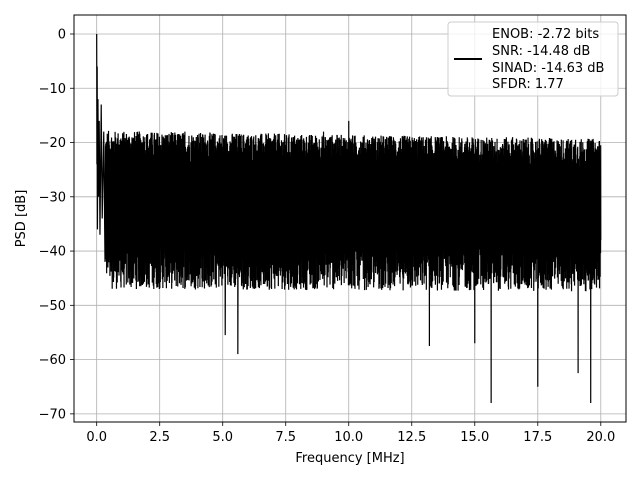 The height and width of the screenshot is (484, 640). I want to click on x-tick-label: 0.0, so click(96, 437).